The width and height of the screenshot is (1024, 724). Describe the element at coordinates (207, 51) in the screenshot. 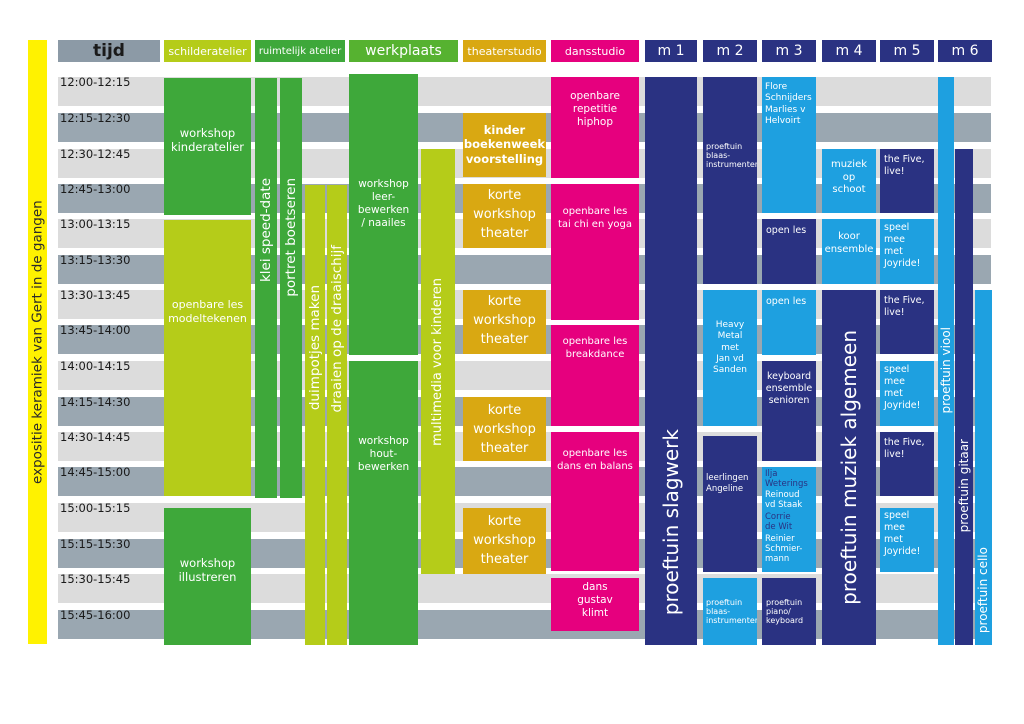

I see `header-schilderatelier: schilderatelier` at that location.